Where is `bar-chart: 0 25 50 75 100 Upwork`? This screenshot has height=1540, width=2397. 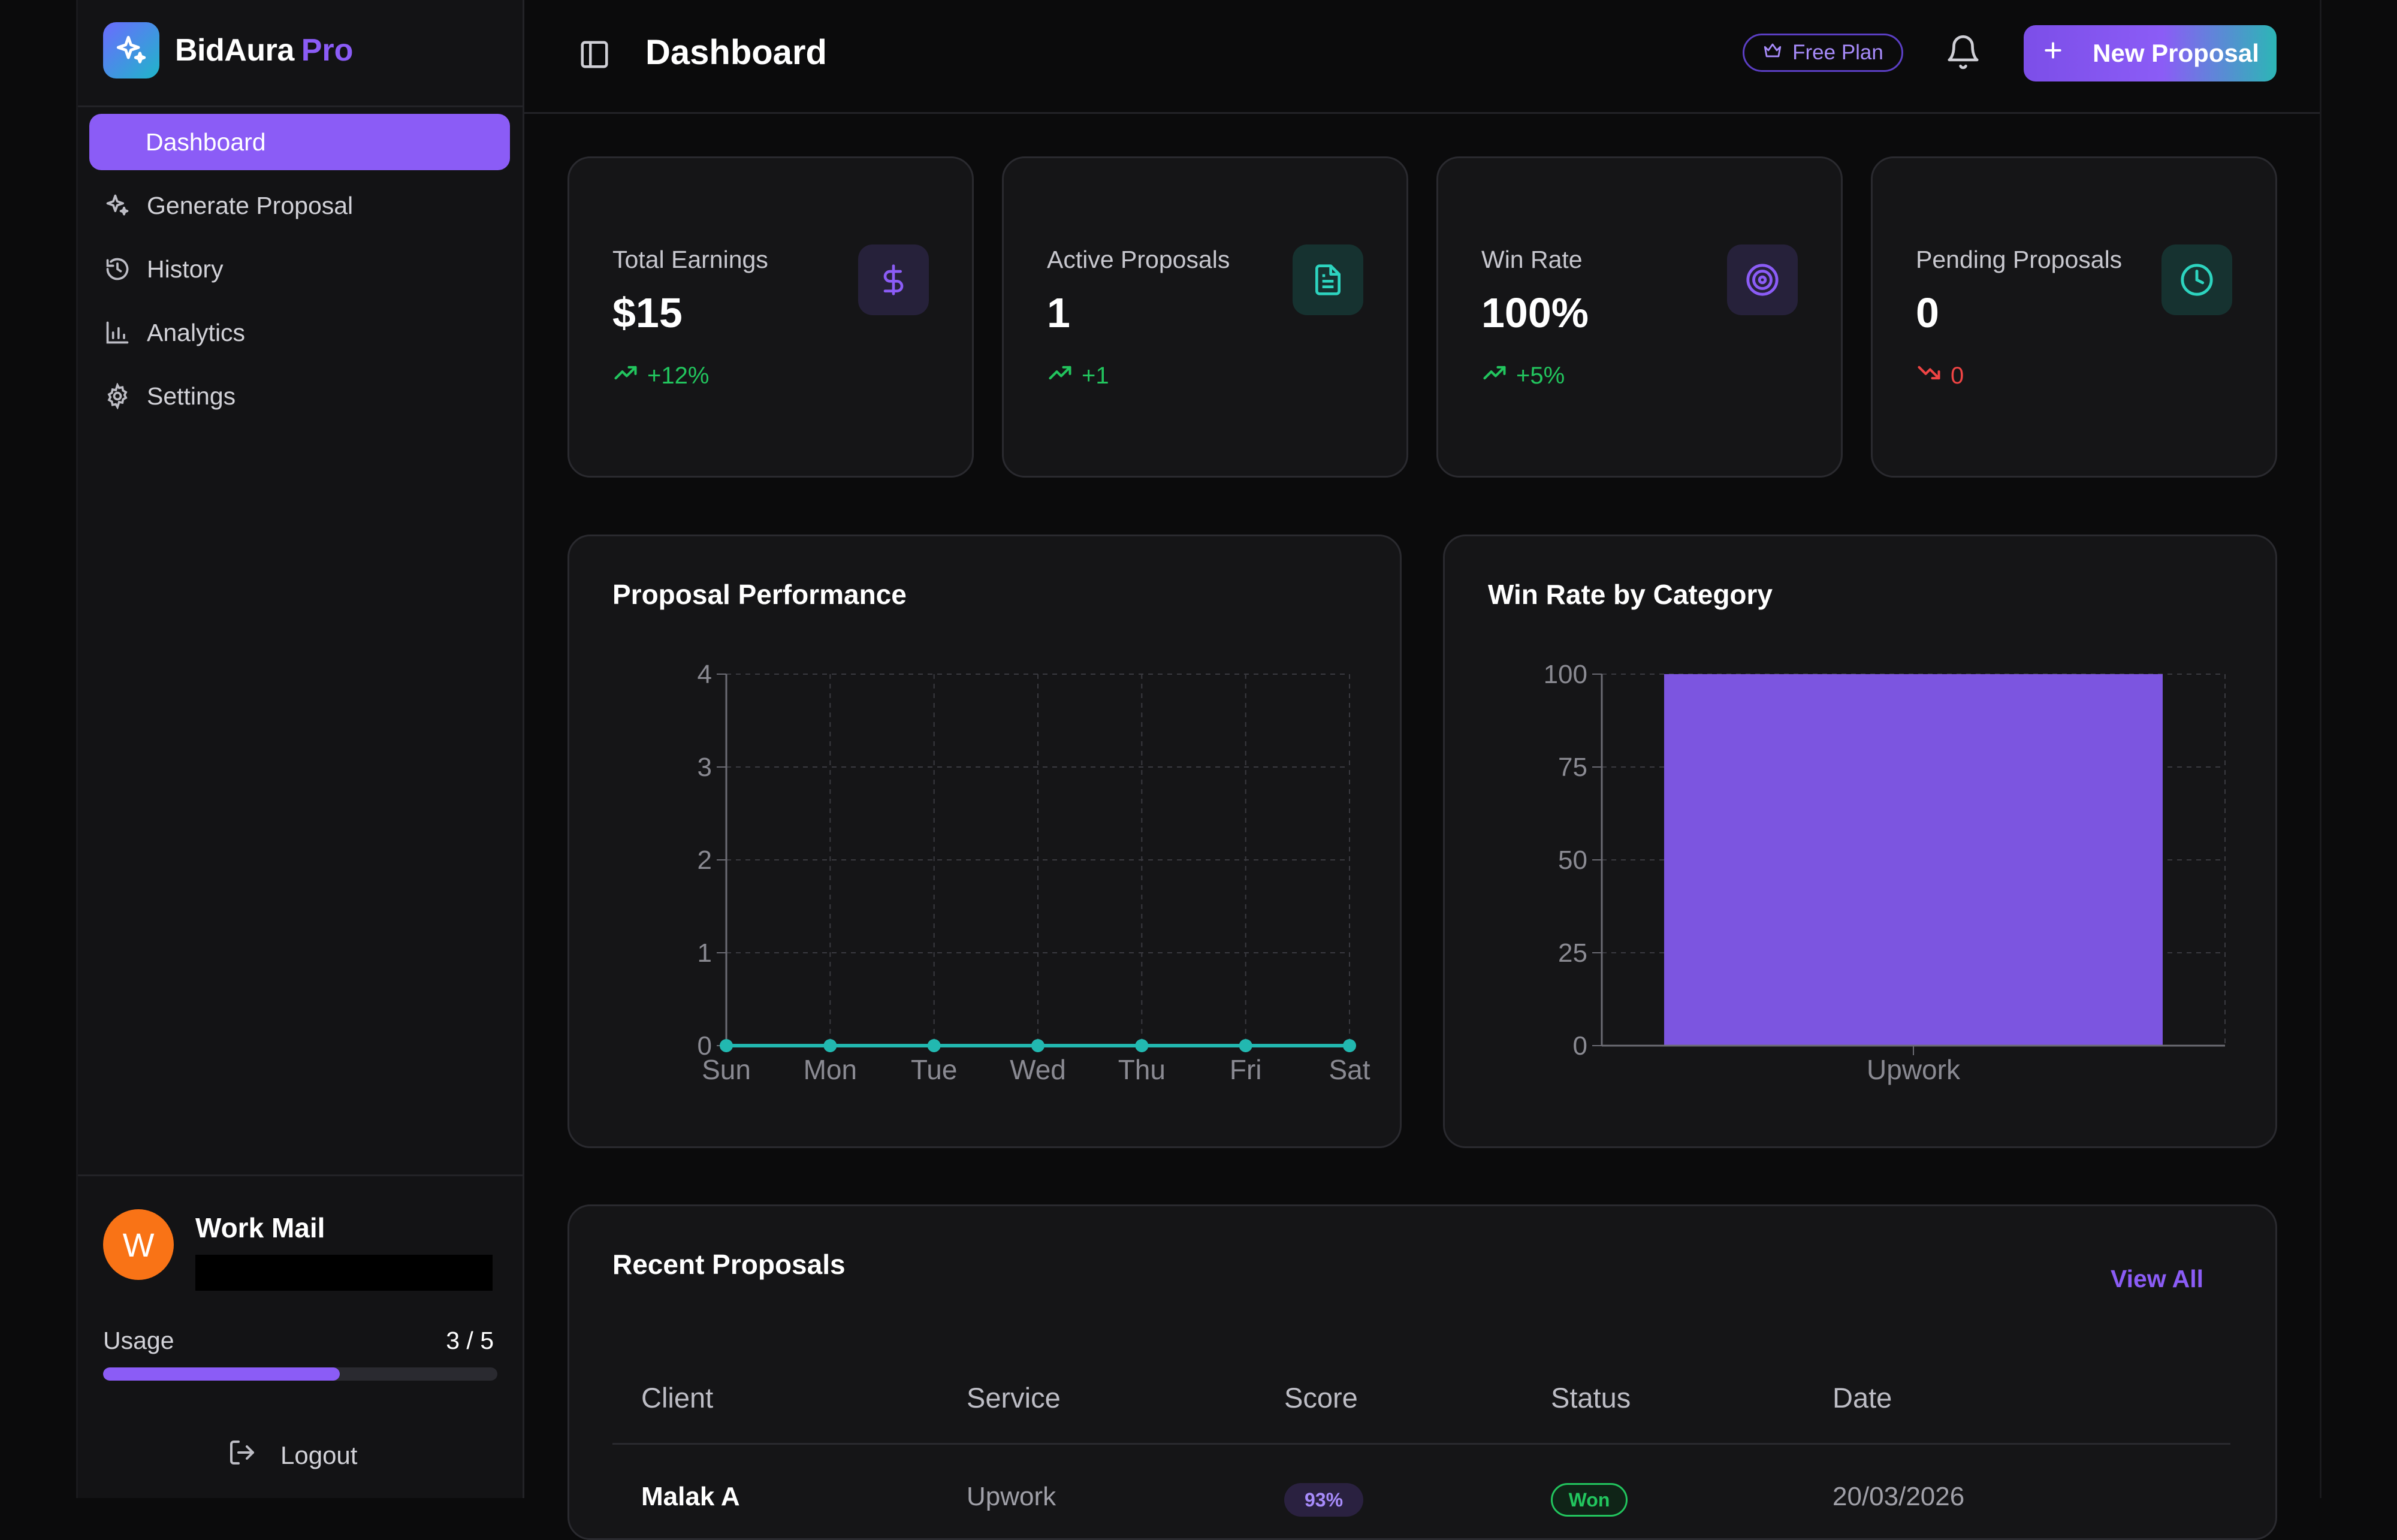
bar-chart: 0 25 50 75 100 Upwork is located at coordinates (1885, 872).